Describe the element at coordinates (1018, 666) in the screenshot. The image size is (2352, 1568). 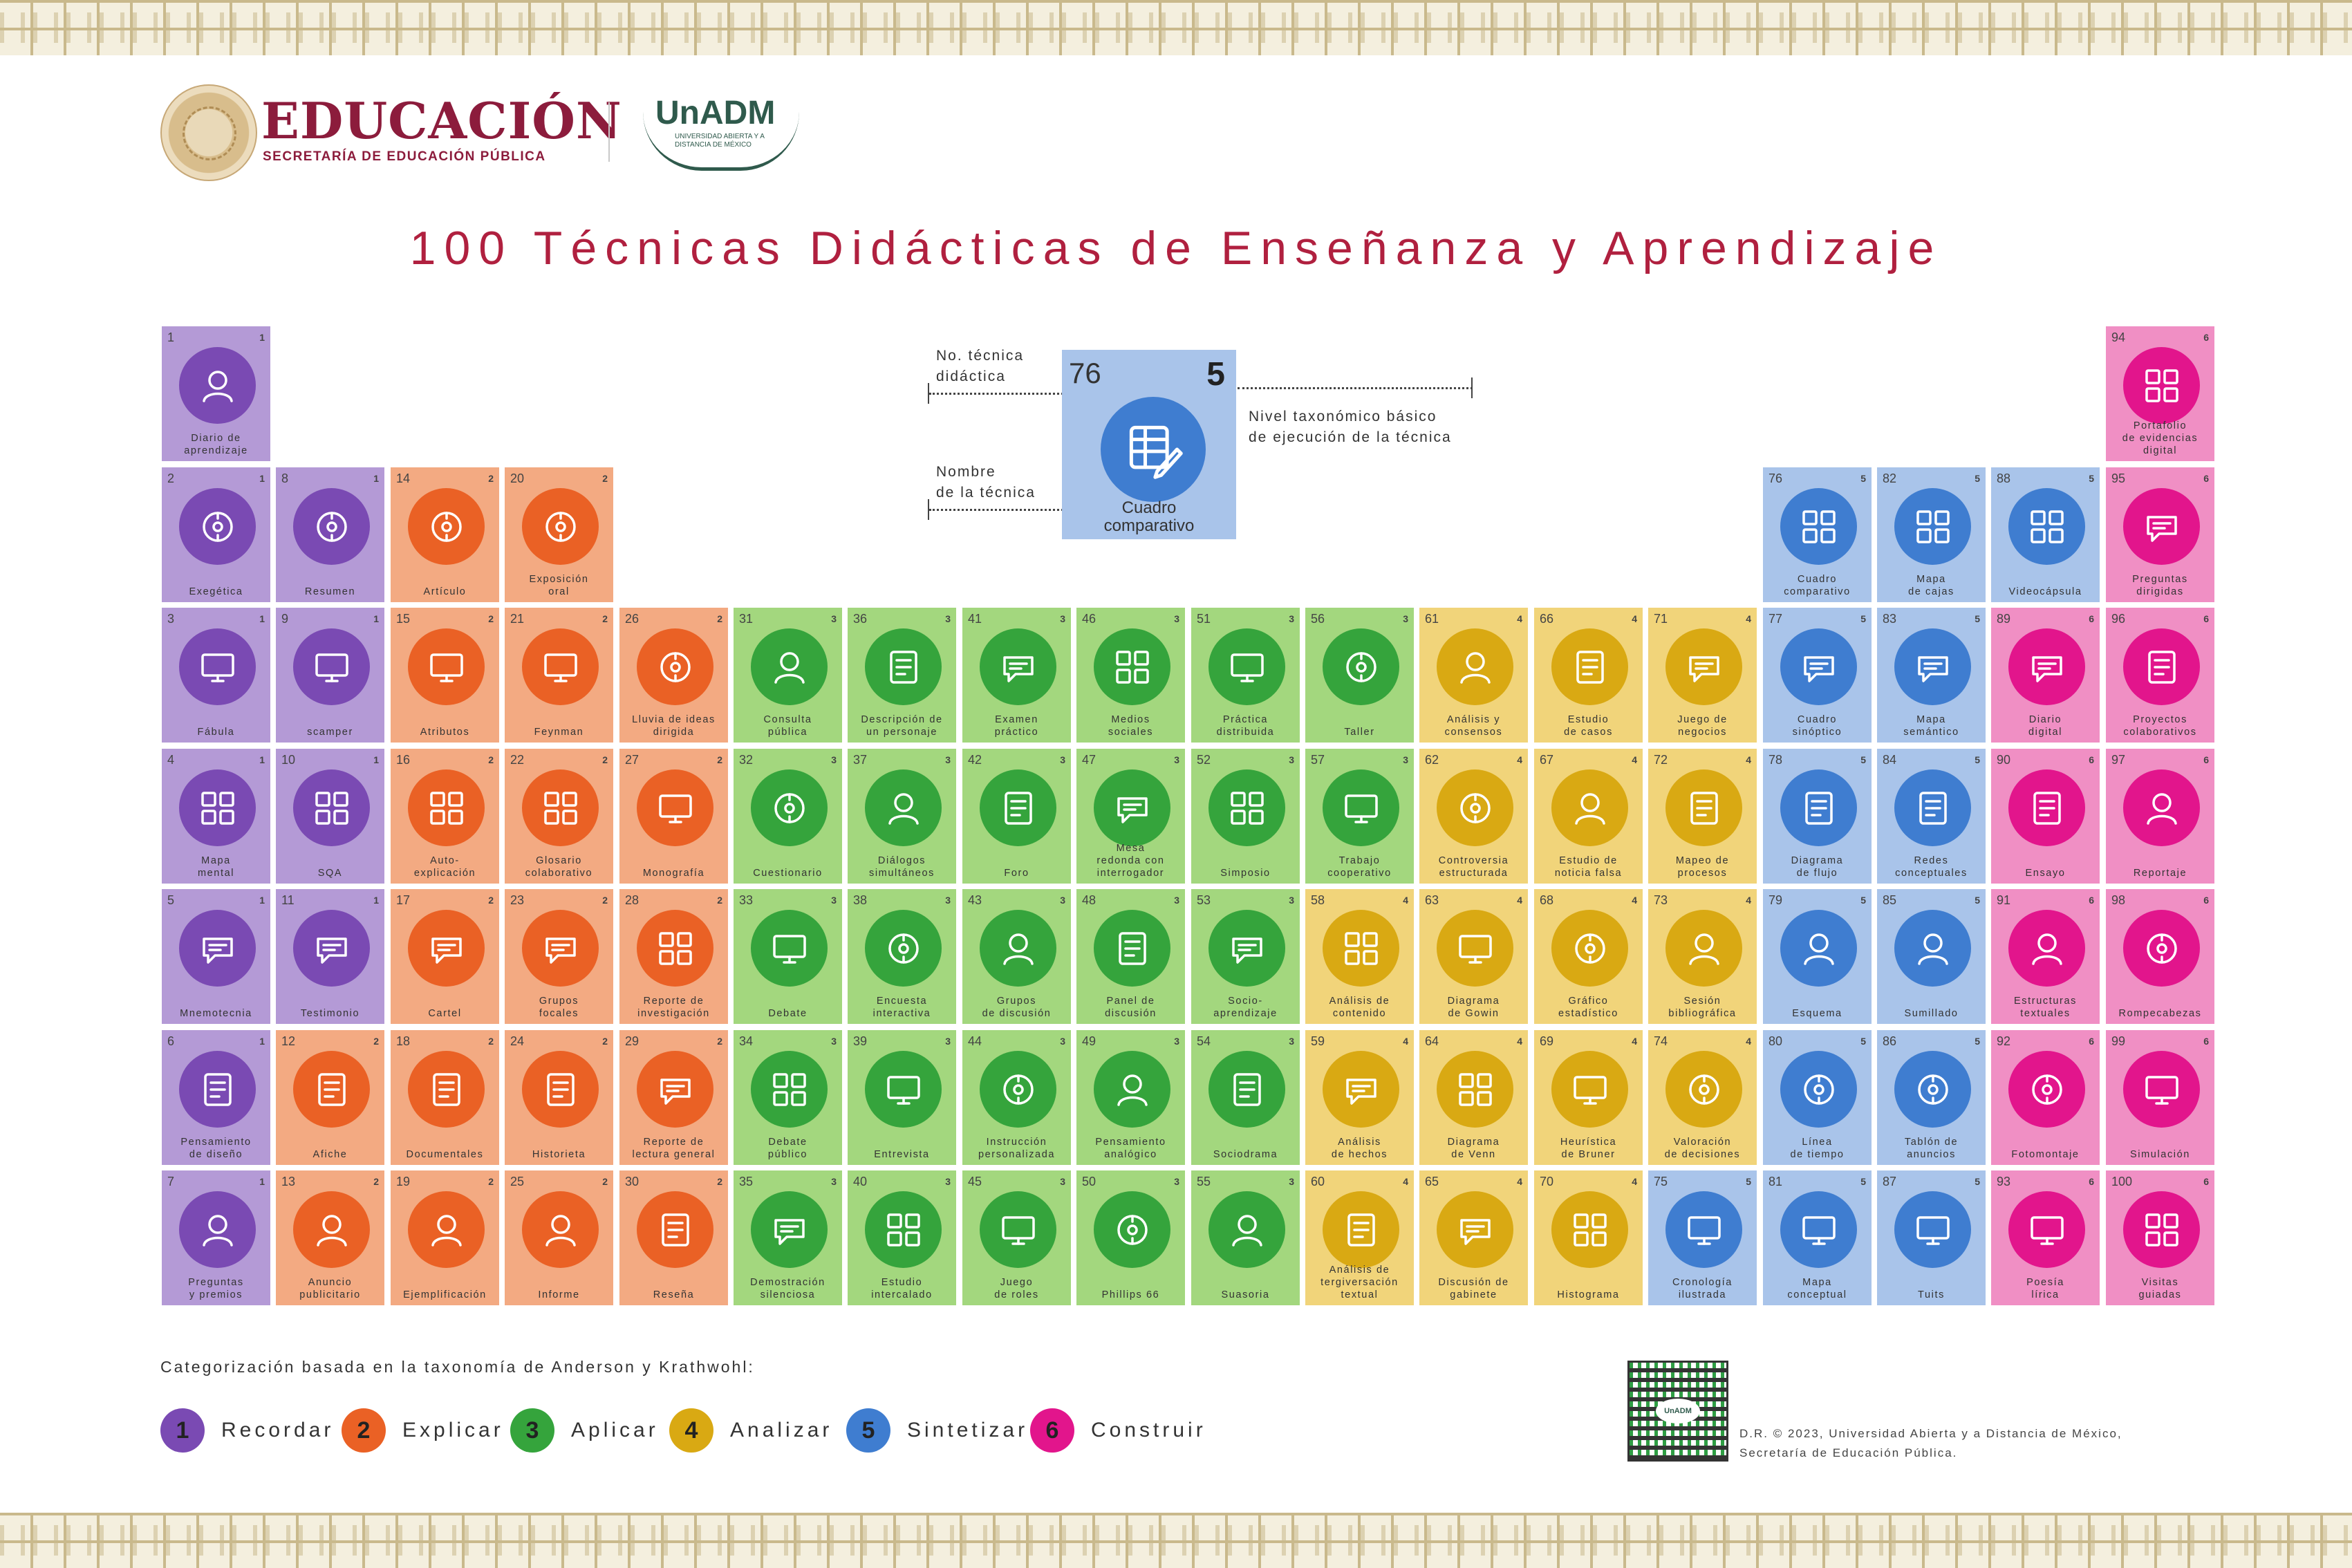
I see `head-gear-icon` at that location.